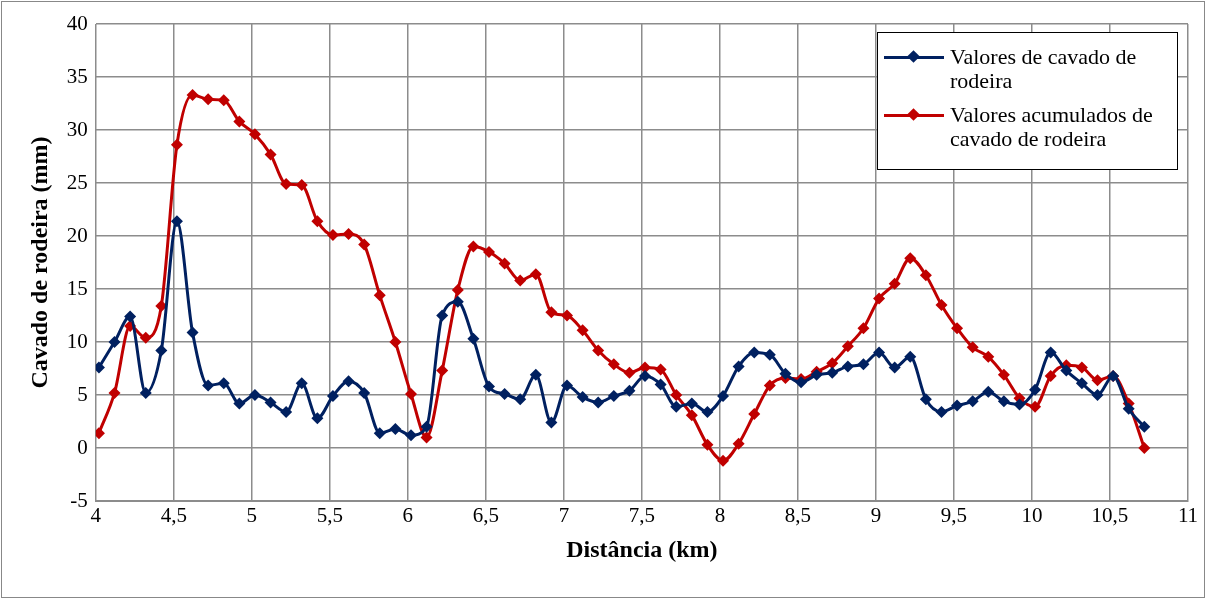  Describe the element at coordinates (77, 234) in the screenshot. I see `y-tick-label: 20` at that location.